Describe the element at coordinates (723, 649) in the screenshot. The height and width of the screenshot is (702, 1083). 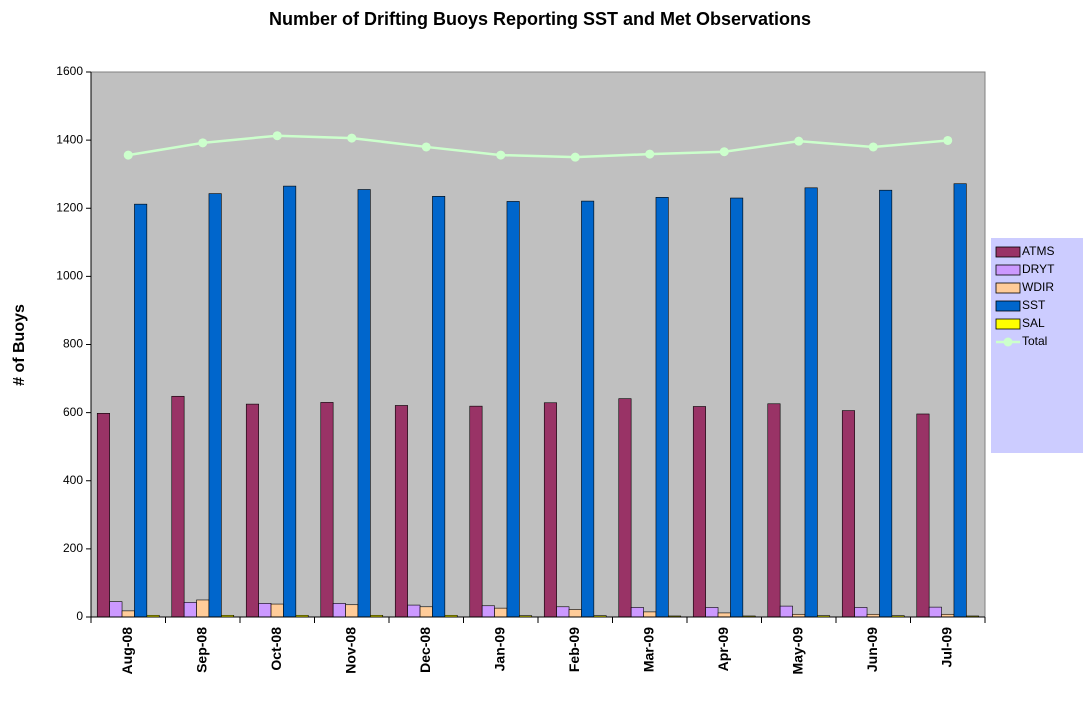
I see `x-tick-label: Apr-09` at that location.